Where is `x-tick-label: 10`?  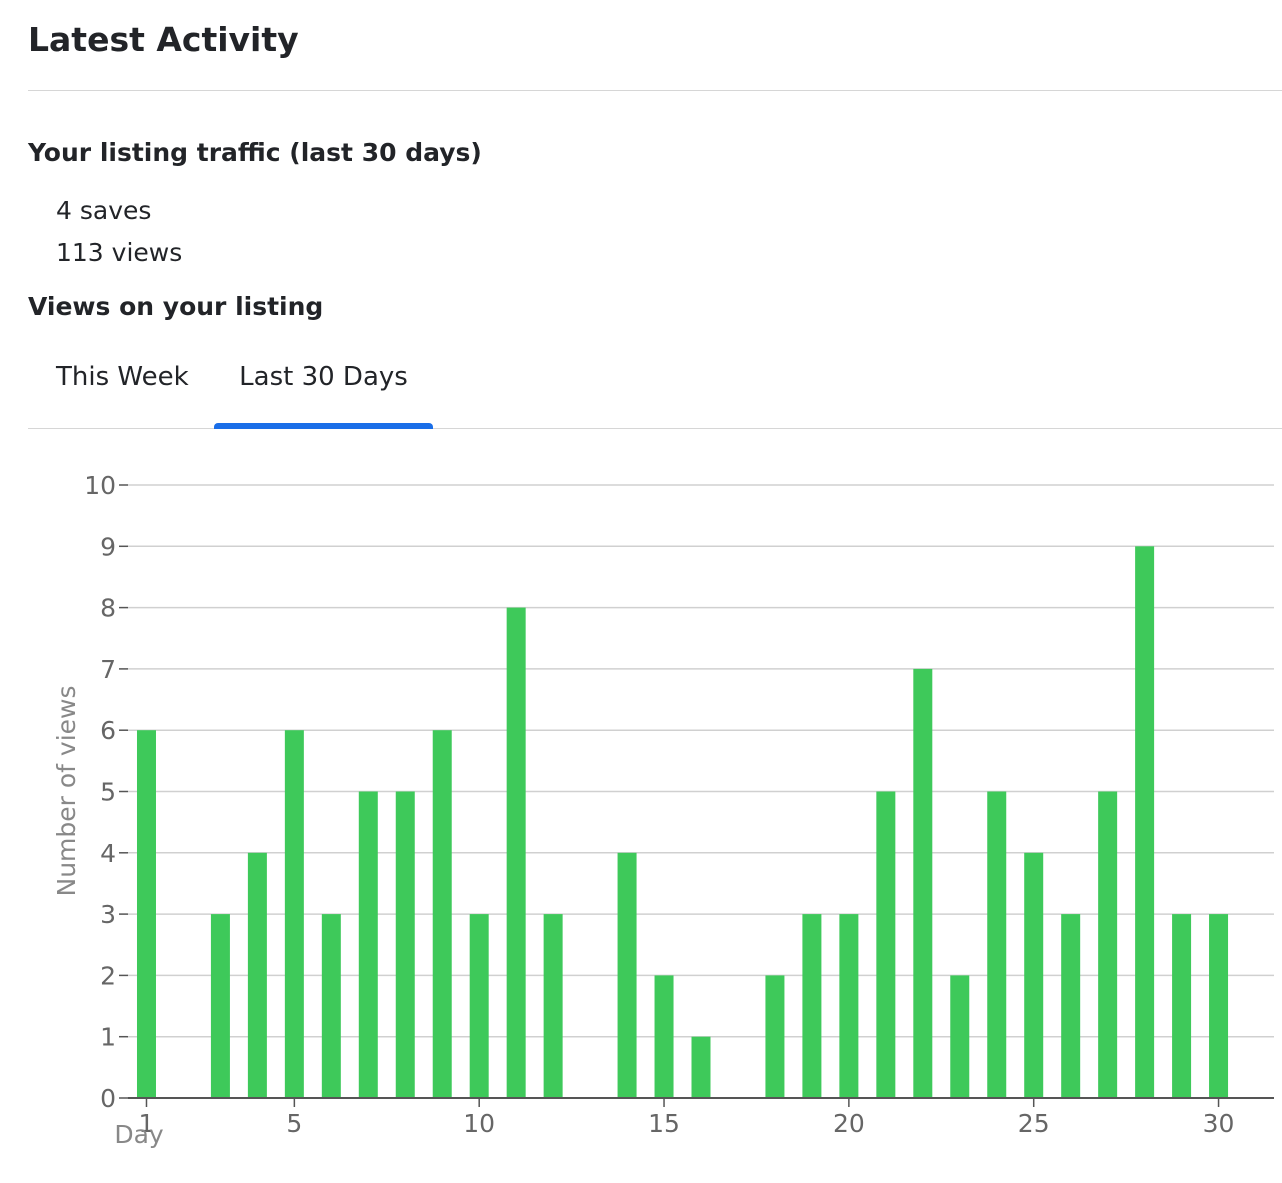
x-tick-label: 10 is located at coordinates (479, 1123).